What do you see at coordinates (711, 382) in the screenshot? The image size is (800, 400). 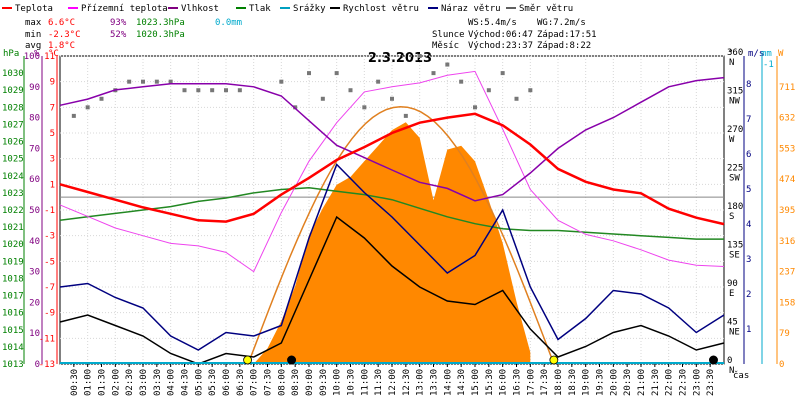 I see `x-tick-label: 23:30` at bounding box center [711, 382].